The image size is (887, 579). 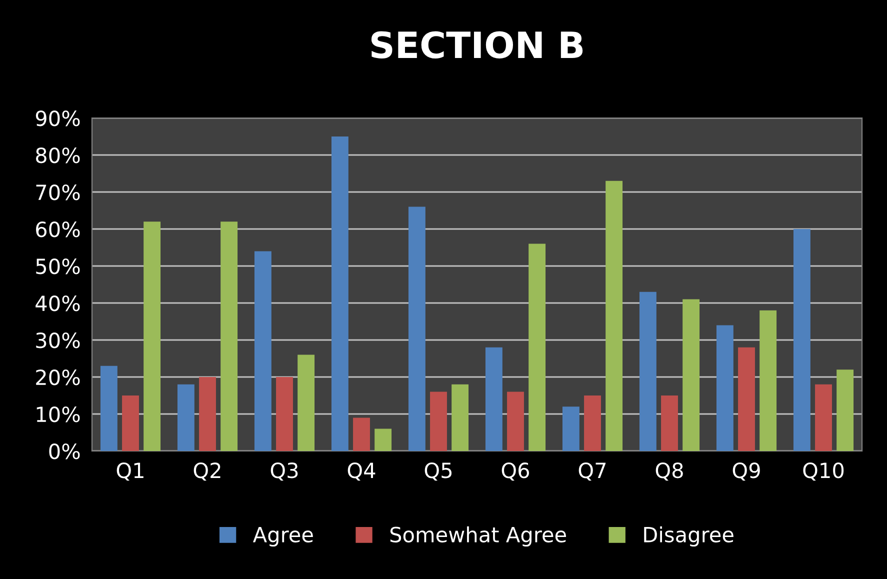 I want to click on x-tick-label: Q3, so click(x=284, y=471).